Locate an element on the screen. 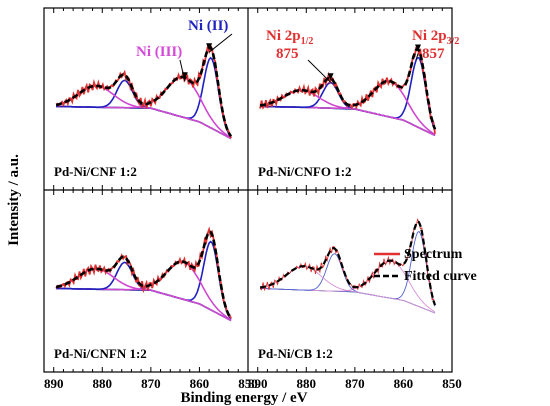 Image resolution: width=550 pixels, height=406 pixels. panel-label: Pd-Ni/CNFN 1:2 is located at coordinates (100, 353).